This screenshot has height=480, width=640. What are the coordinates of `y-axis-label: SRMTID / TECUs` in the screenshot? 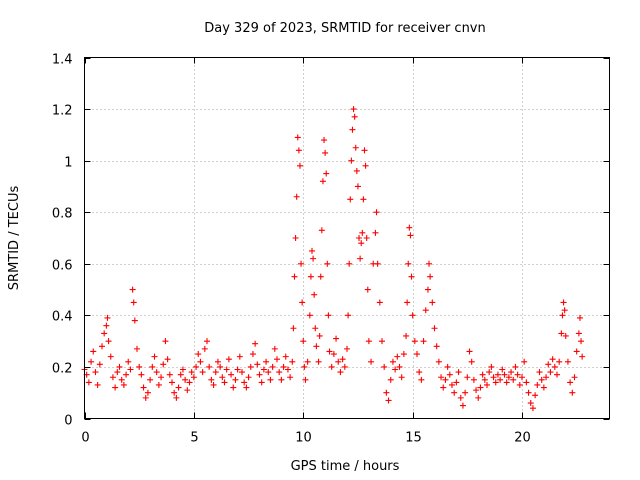 It's located at (14, 238).